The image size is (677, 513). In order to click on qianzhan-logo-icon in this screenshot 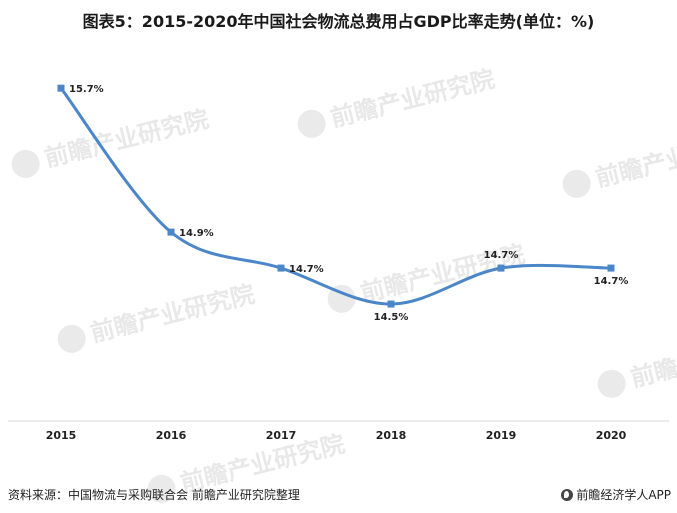, I will do `click(567, 494)`.